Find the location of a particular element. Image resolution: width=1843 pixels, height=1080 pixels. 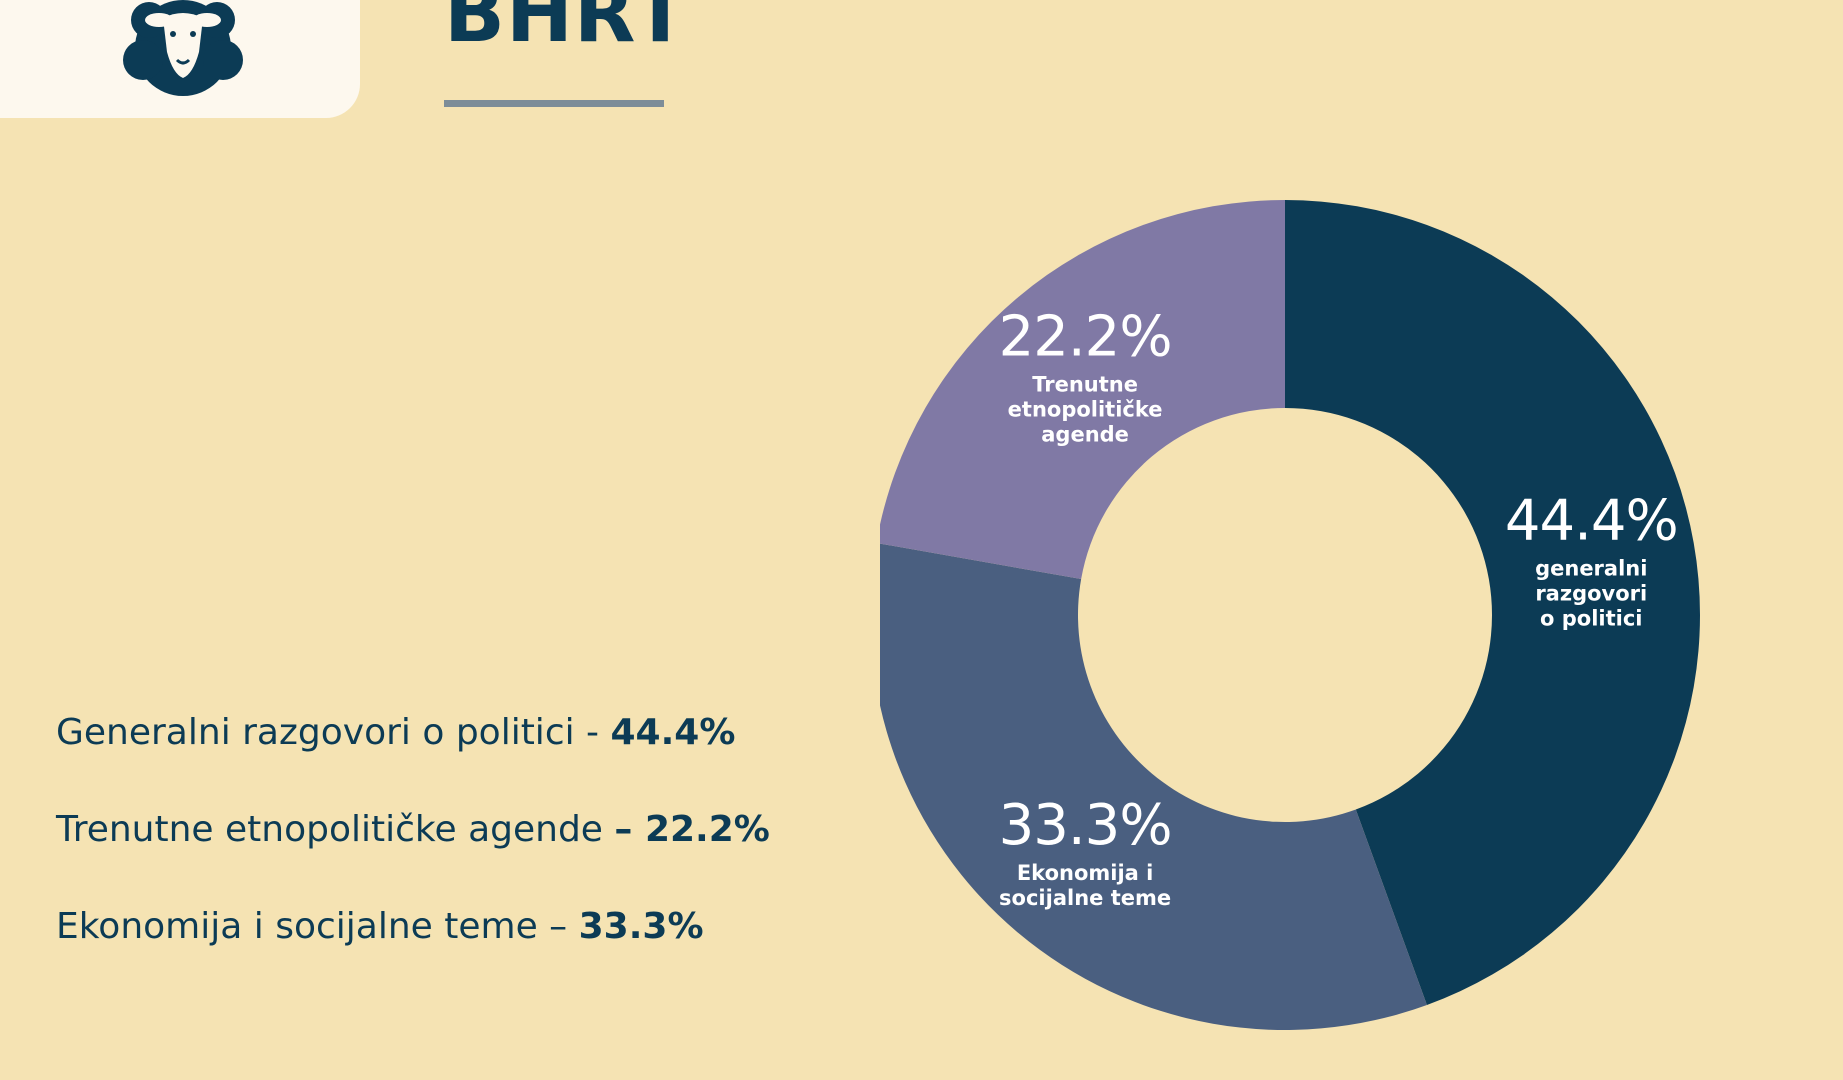

legend-label: Generalni razgovori o politici - is located at coordinates (328, 732).